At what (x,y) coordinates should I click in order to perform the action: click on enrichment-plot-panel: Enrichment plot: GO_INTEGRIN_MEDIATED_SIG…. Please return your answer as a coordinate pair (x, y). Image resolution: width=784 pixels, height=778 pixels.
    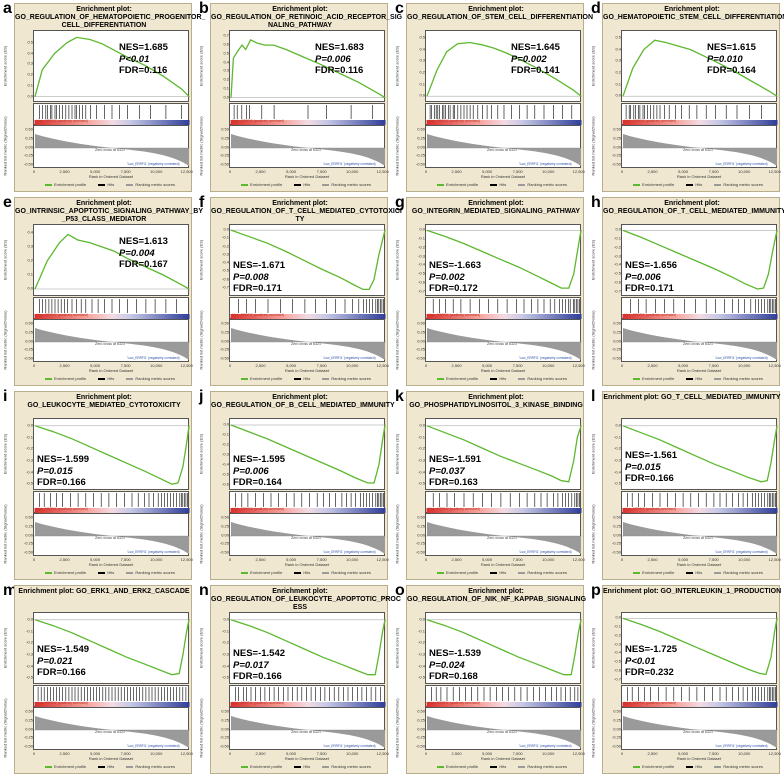
    Looking at the image, I should click on (490, 291).